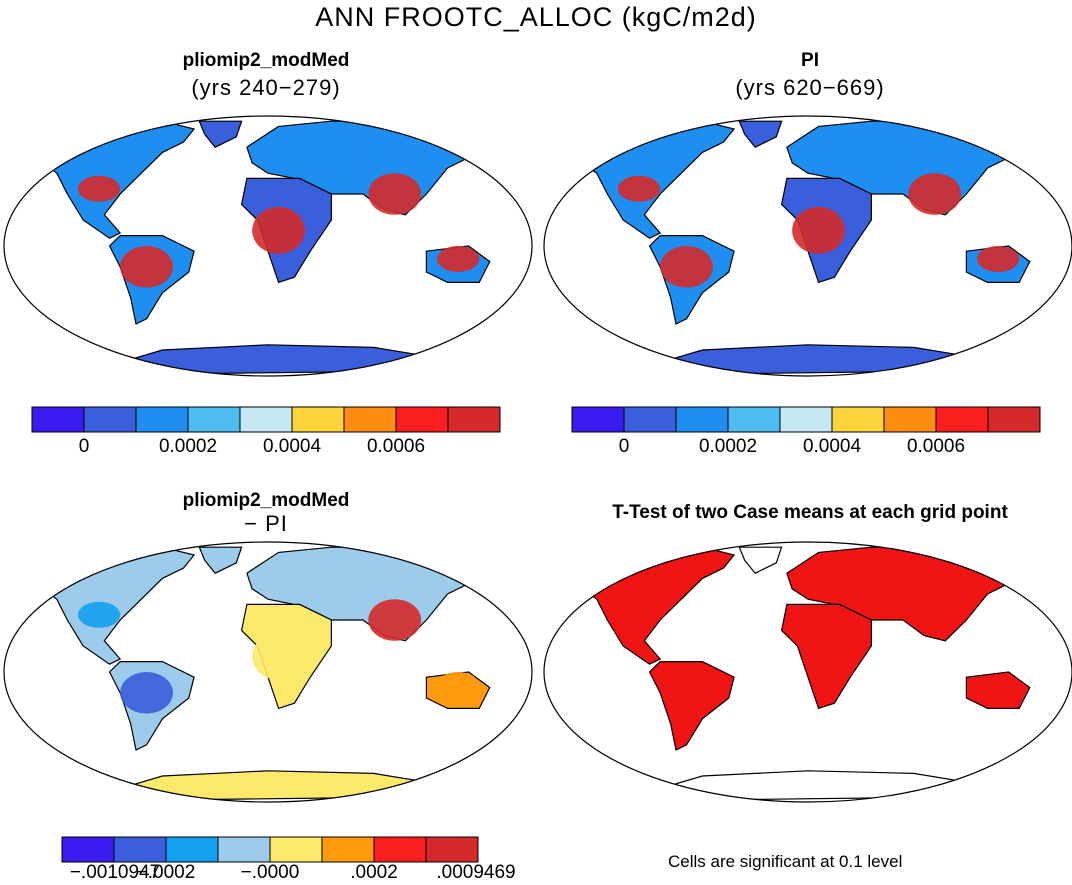 The width and height of the screenshot is (1072, 885). Describe the element at coordinates (396, 446) in the screenshot. I see `cbar1-tick-label: 0.0006` at that location.